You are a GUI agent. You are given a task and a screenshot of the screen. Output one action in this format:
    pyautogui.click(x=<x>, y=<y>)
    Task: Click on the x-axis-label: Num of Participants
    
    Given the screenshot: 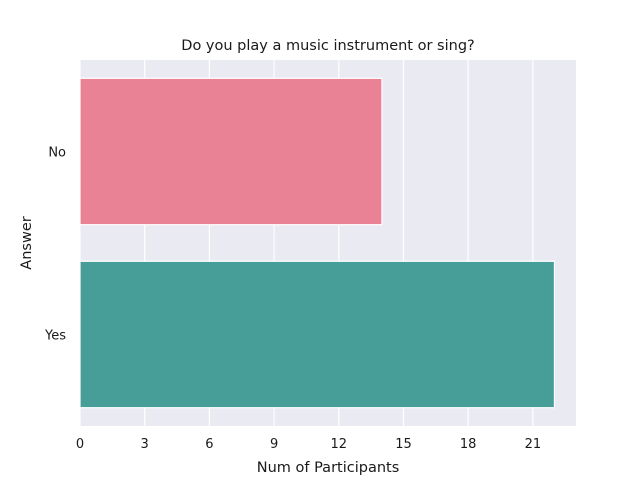 What is the action you would take?
    pyautogui.click(x=328, y=468)
    